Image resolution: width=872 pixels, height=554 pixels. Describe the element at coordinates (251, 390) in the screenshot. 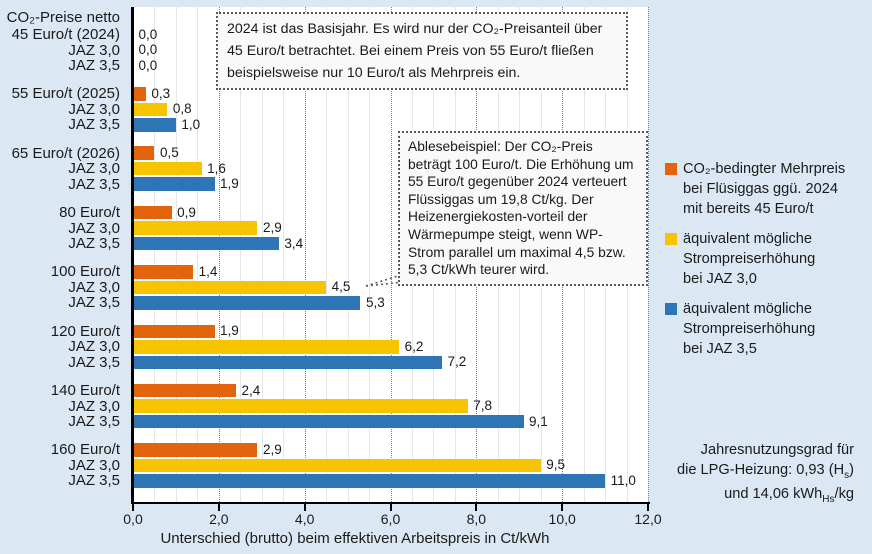

I see `value-label: 2,4` at that location.